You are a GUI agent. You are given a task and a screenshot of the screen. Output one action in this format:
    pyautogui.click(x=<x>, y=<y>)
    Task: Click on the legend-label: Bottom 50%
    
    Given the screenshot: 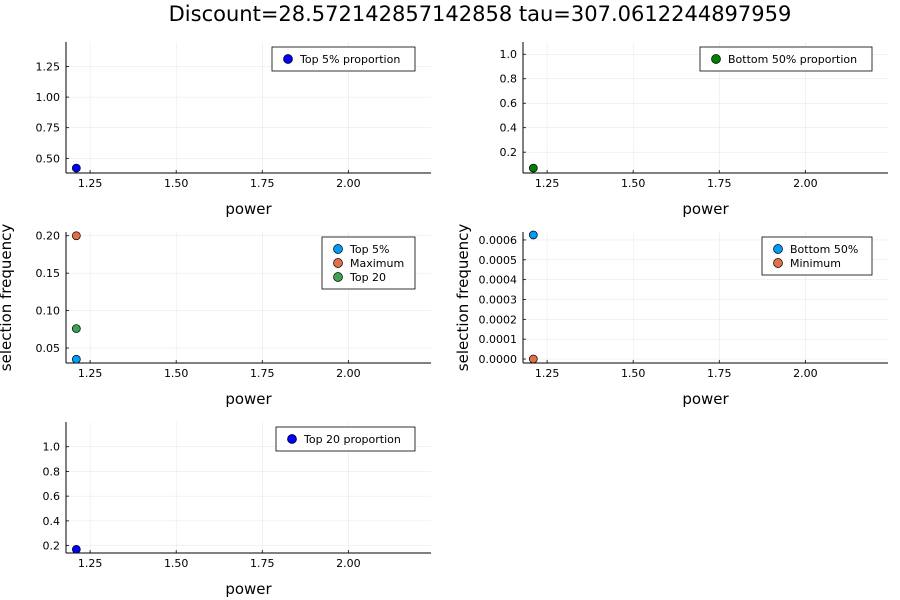 What is the action you would take?
    pyautogui.click(x=824, y=249)
    